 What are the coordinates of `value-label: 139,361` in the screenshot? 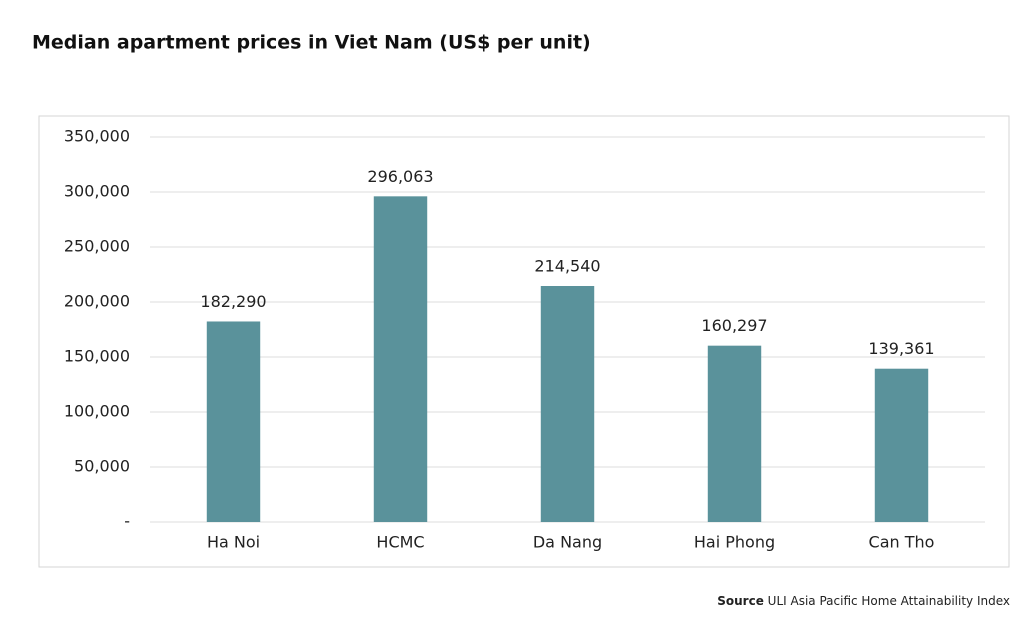 It's located at (901, 348).